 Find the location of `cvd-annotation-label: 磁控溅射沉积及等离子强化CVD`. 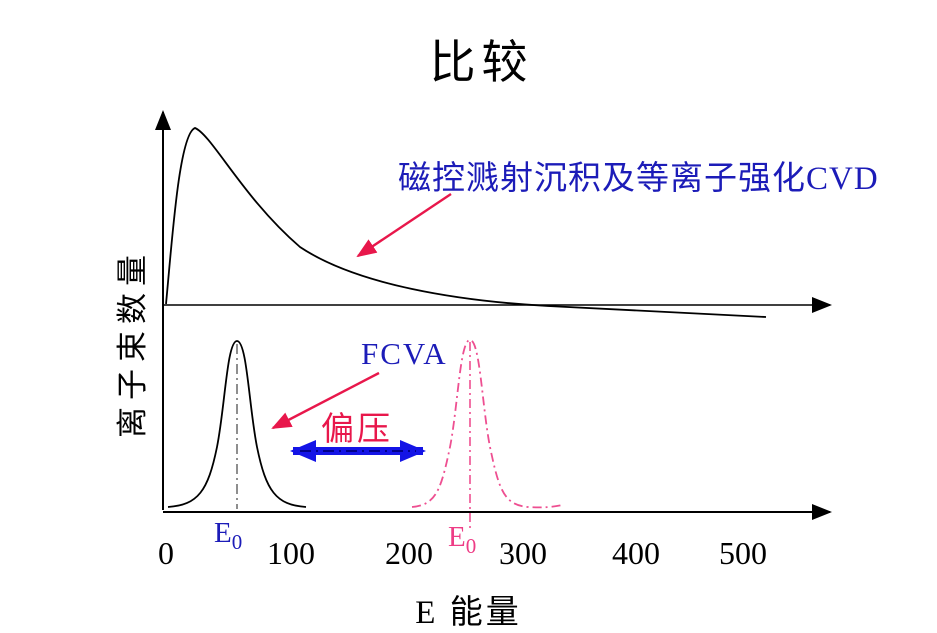

cvd-annotation-label: 磁控溅射沉积及等离子强化CVD is located at coordinates (638, 179).